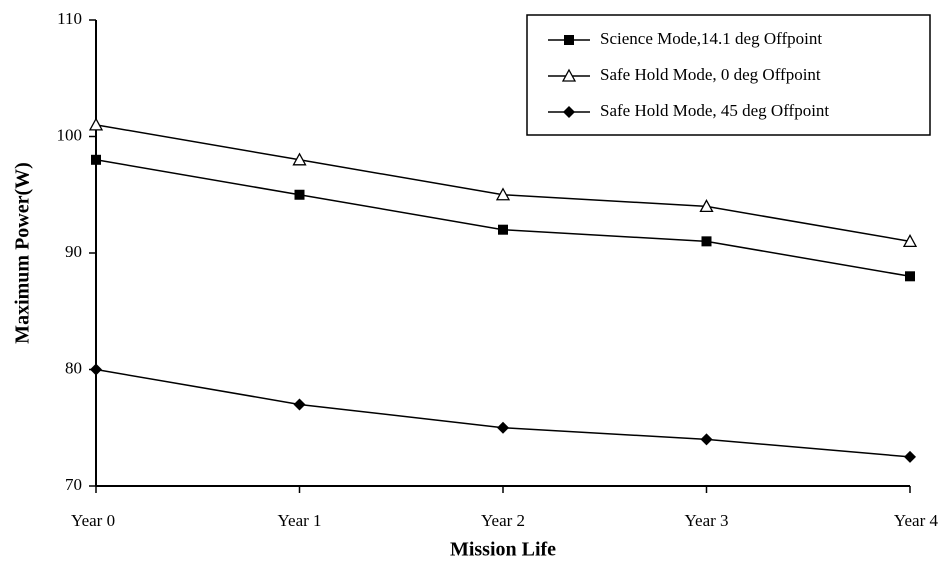  Describe the element at coordinates (73, 484) in the screenshot. I see `y-tick-label: 70` at that location.